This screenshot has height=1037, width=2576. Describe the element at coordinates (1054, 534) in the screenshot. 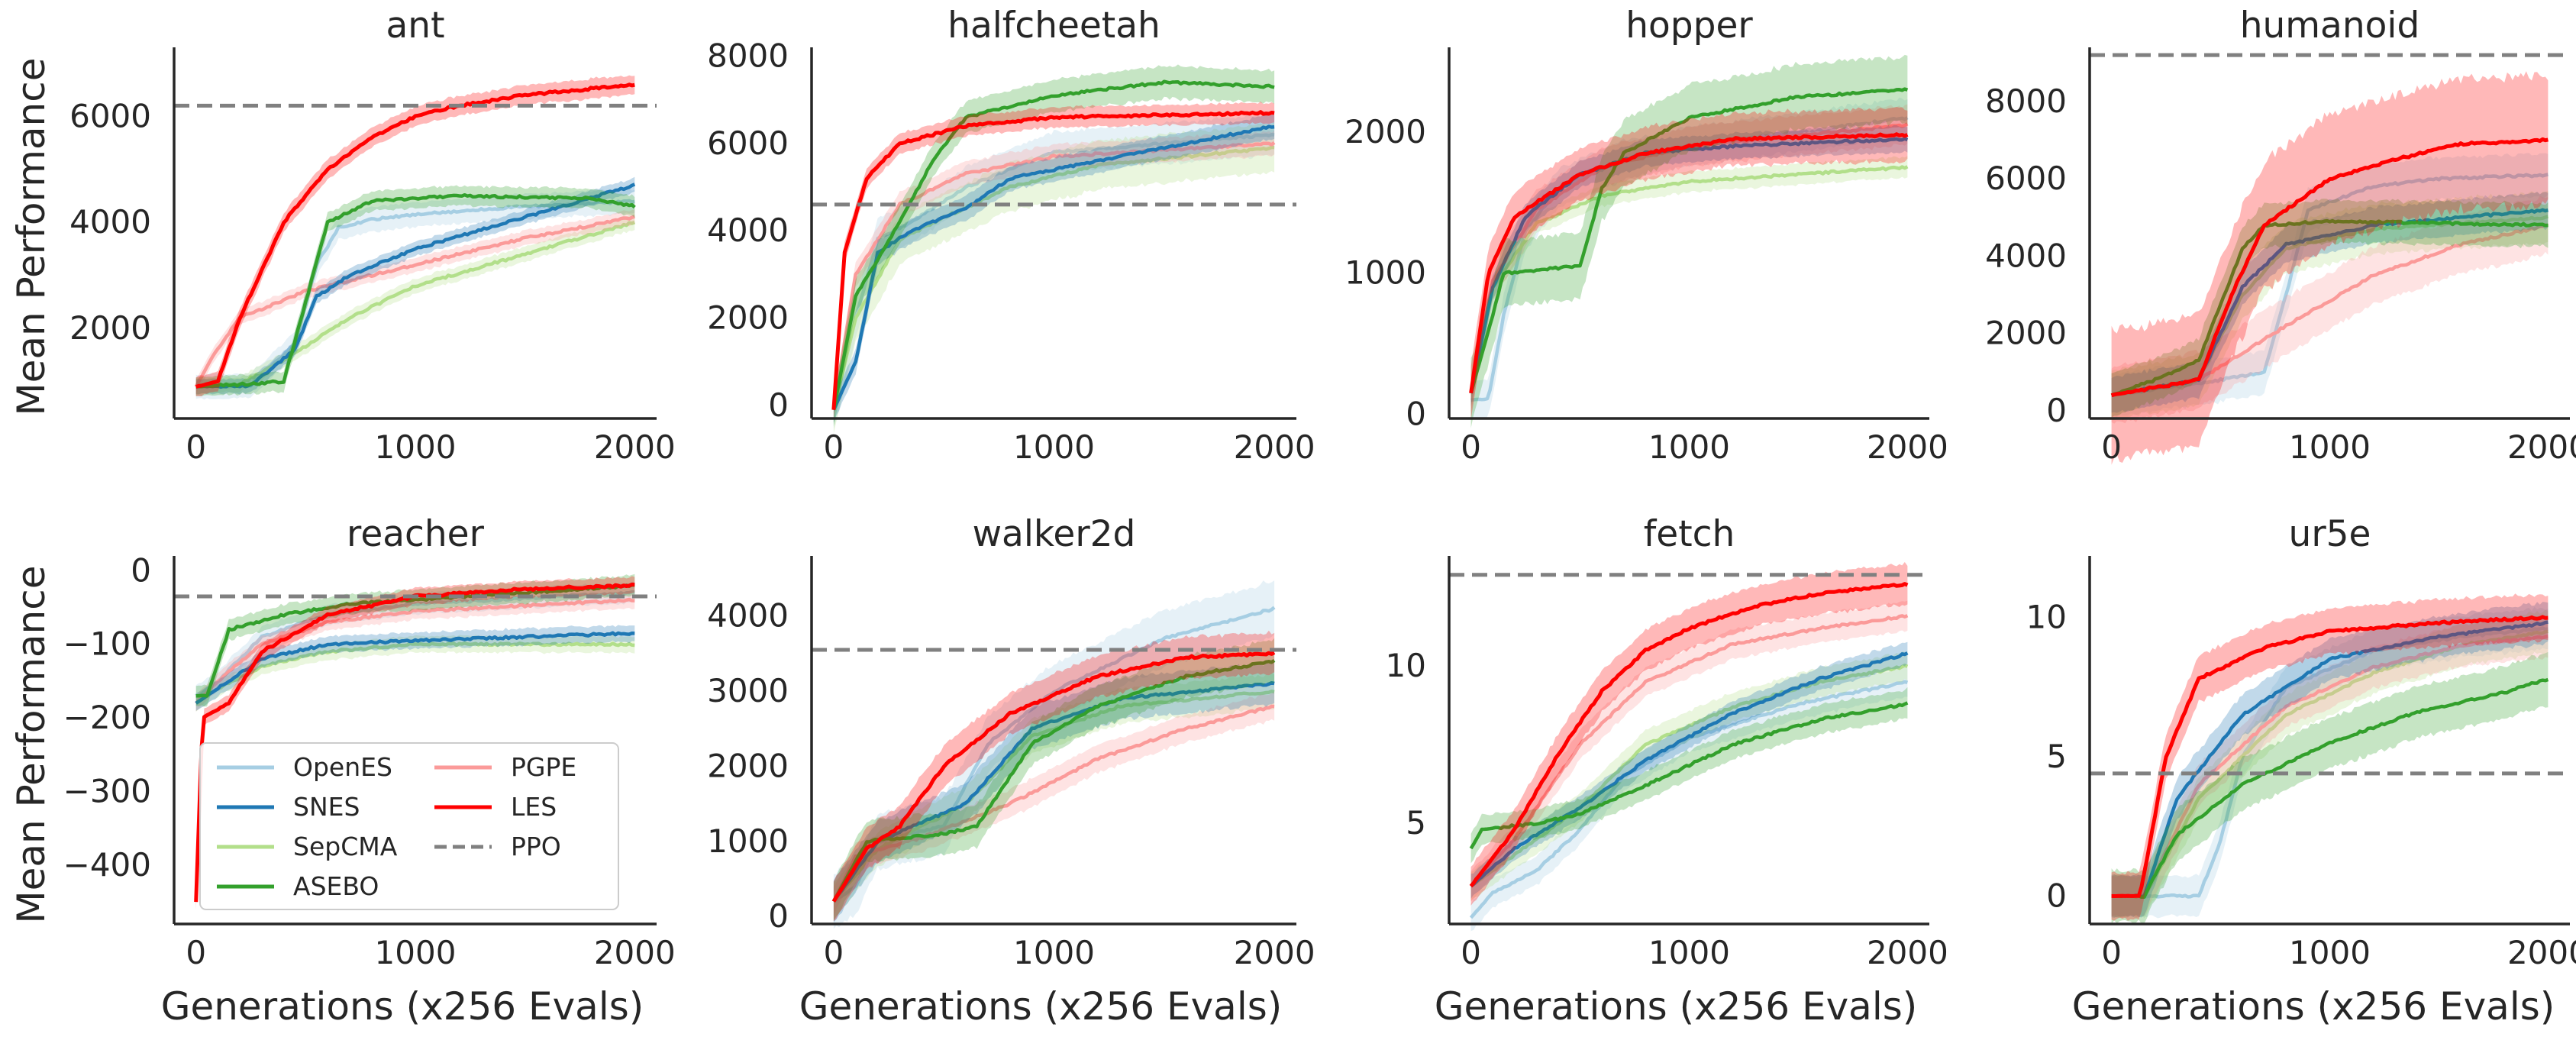

I see `panel-title: walker2d` at that location.